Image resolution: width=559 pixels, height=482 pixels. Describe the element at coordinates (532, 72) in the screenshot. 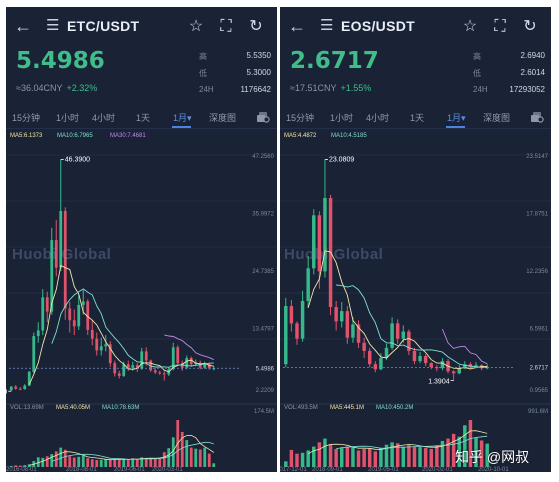

I see `stat-value: 2.6014` at that location.